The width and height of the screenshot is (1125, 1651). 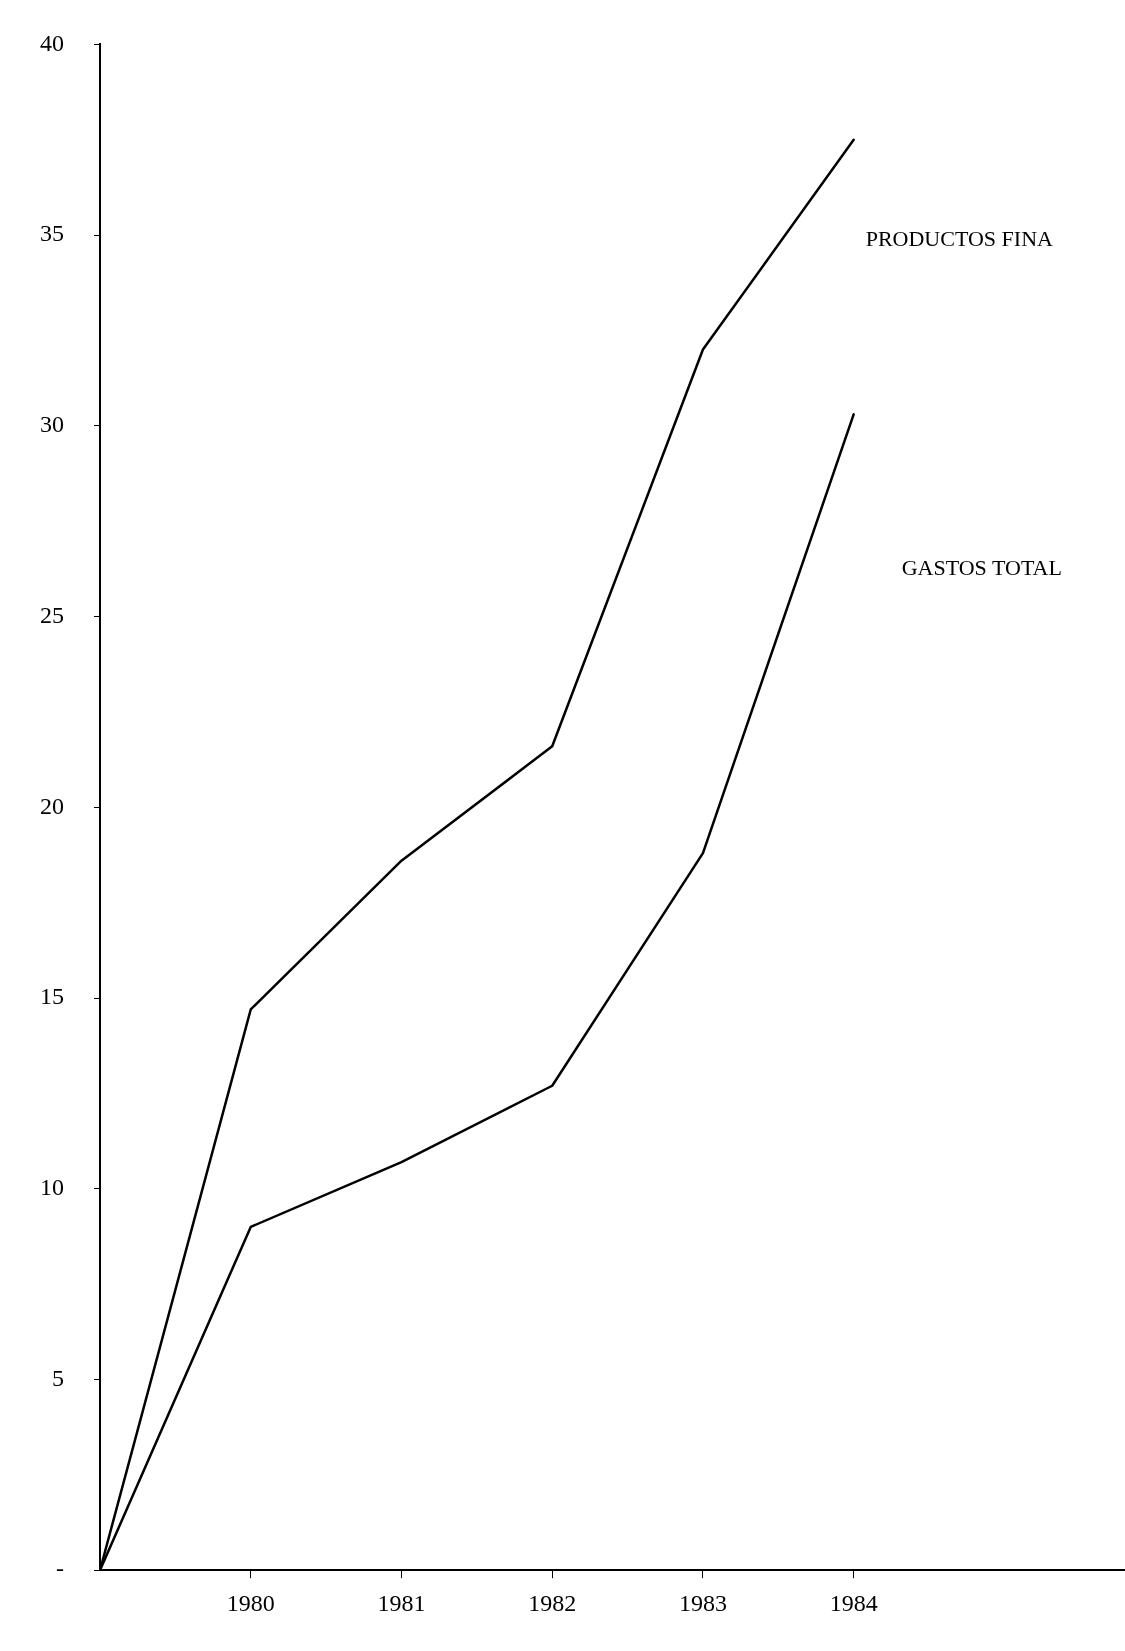 I want to click on y-tick-label: 25, so click(x=52, y=614).